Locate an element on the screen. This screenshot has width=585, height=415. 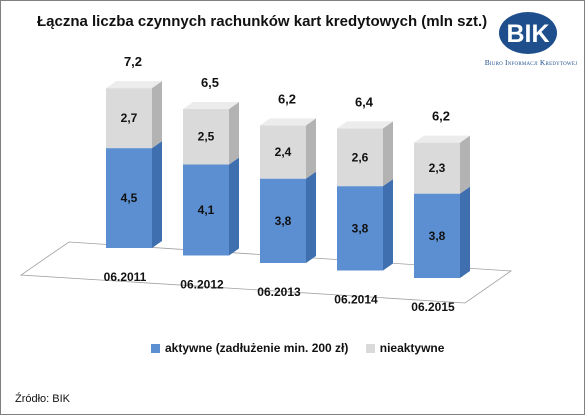
bik-logo-subtitle: Biuro Informacji Kredytowej is located at coordinates (531, 62).